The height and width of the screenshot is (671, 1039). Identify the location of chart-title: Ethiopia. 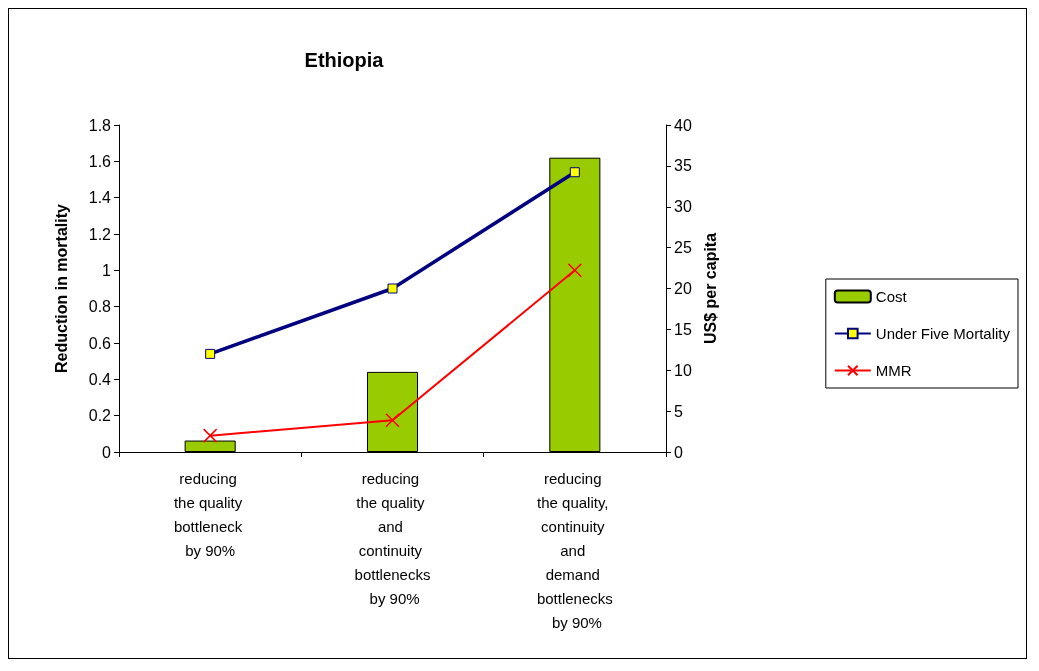
(344, 60).